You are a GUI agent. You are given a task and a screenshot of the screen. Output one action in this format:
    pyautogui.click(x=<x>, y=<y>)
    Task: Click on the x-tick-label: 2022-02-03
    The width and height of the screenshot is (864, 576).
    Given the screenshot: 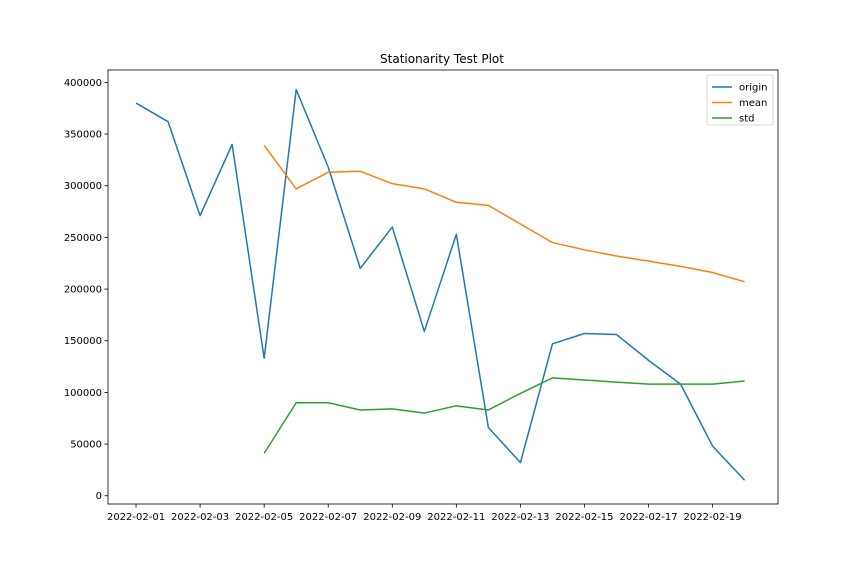 What is the action you would take?
    pyautogui.click(x=200, y=517)
    